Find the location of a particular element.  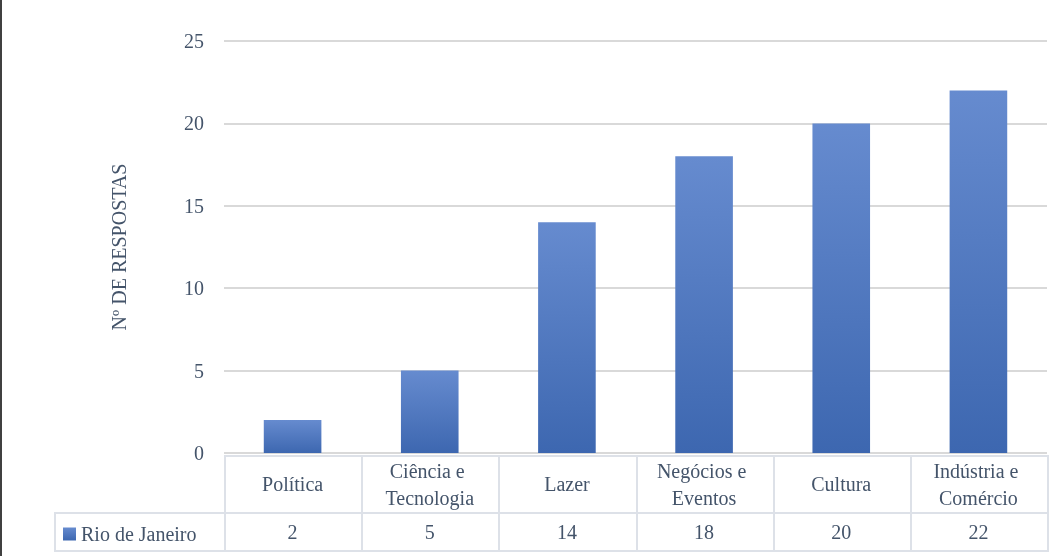

y-tick-label: 25 is located at coordinates (194, 41).